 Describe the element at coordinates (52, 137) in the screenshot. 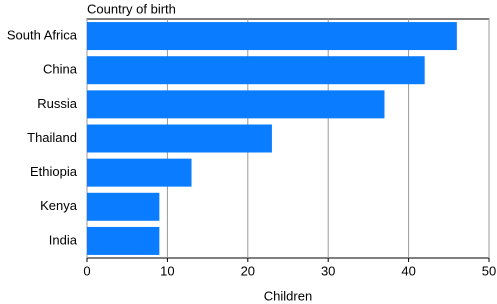

I see `y-tick-label: Thailand` at that location.